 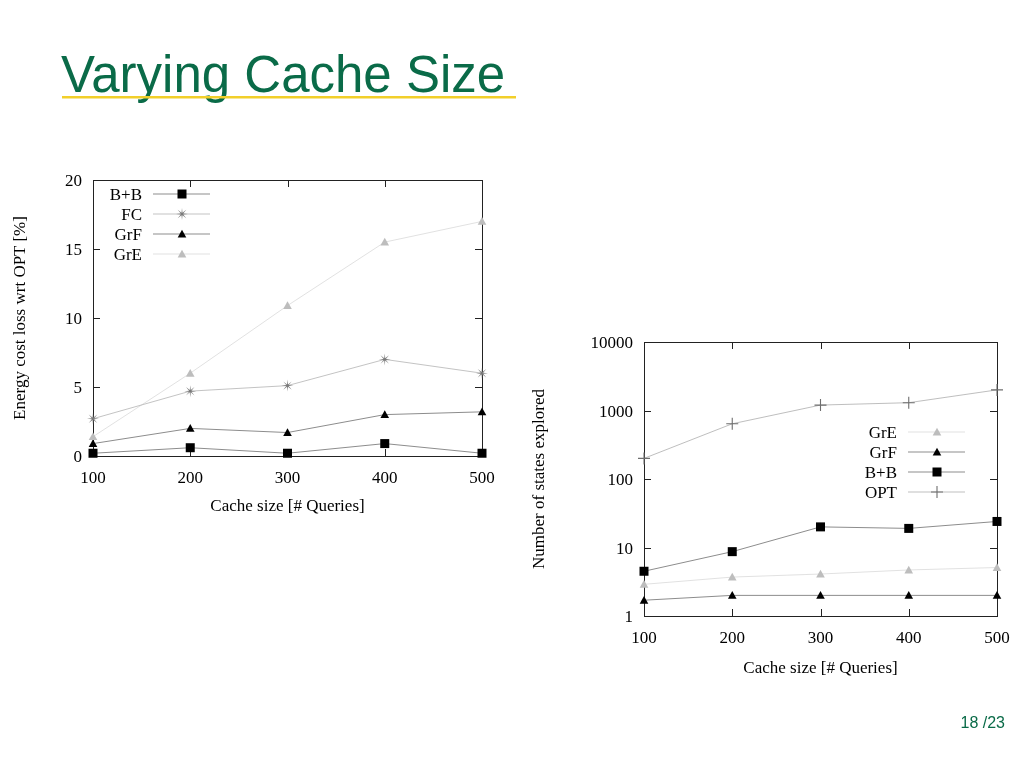 What do you see at coordinates (538, 478) in the screenshot?
I see `y-axis-title: Number of states explored` at bounding box center [538, 478].